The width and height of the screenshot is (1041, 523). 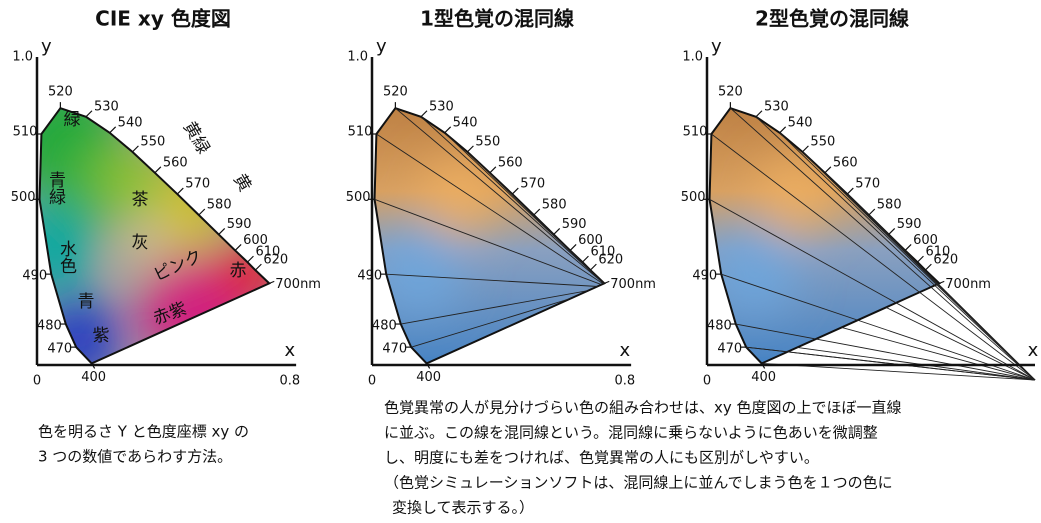 I want to click on wavelength-label: 520, so click(x=60, y=92).